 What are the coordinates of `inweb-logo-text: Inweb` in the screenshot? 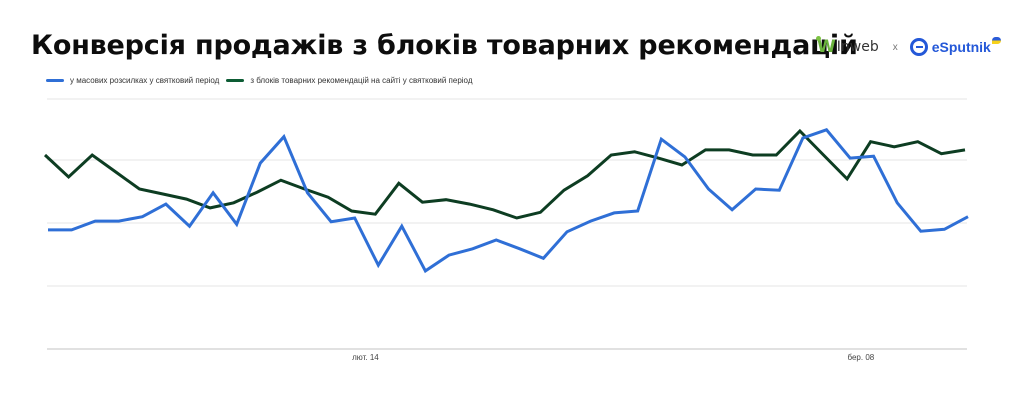 It's located at (857, 47).